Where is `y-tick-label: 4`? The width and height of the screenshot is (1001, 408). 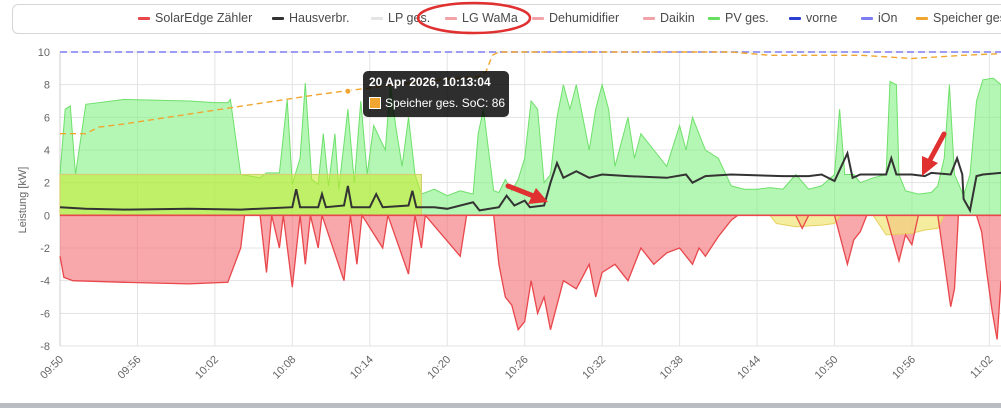
y-tick-label: 4 is located at coordinates (47, 151).